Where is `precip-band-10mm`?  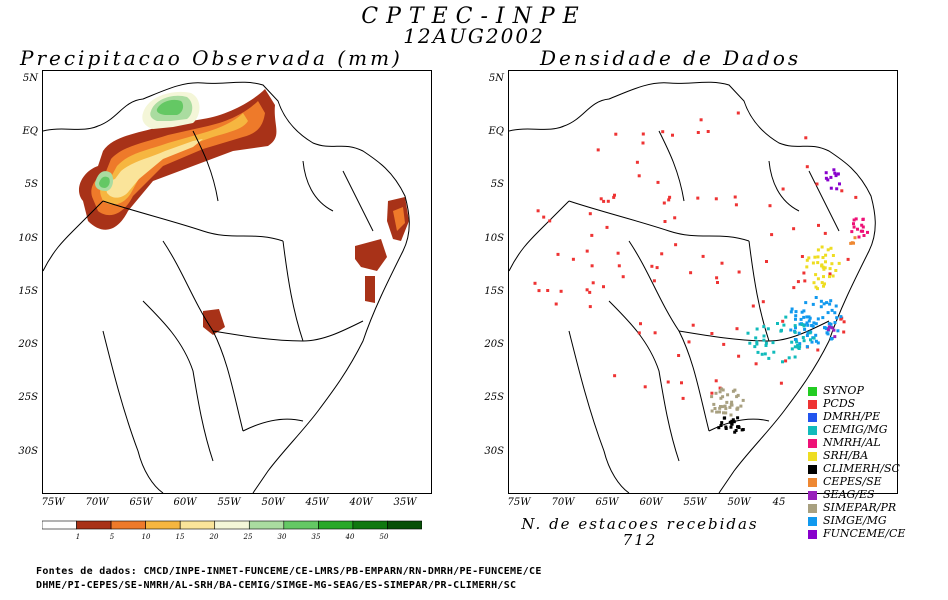
precip-band-10mm is located at coordinates (174, 159).